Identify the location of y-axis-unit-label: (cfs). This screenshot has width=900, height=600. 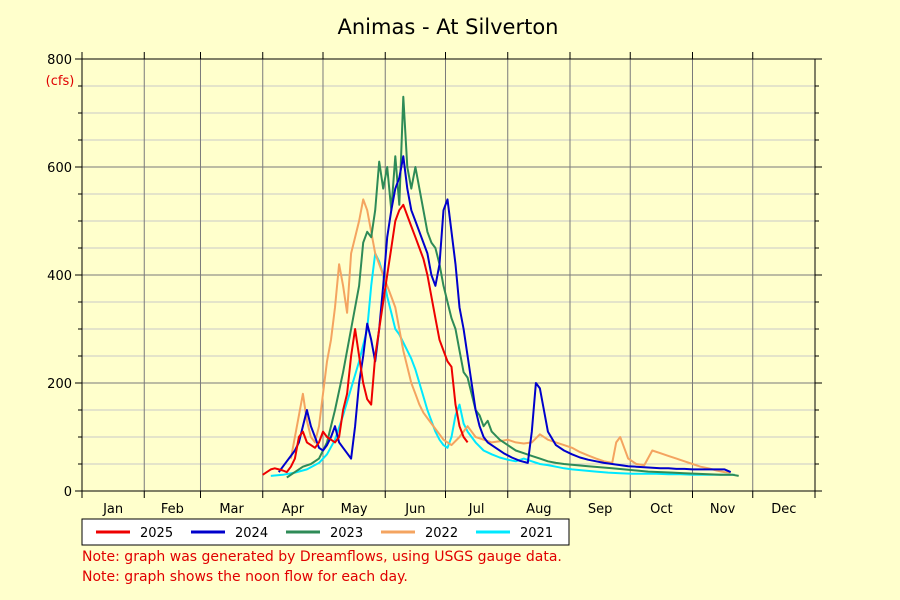
(60, 81).